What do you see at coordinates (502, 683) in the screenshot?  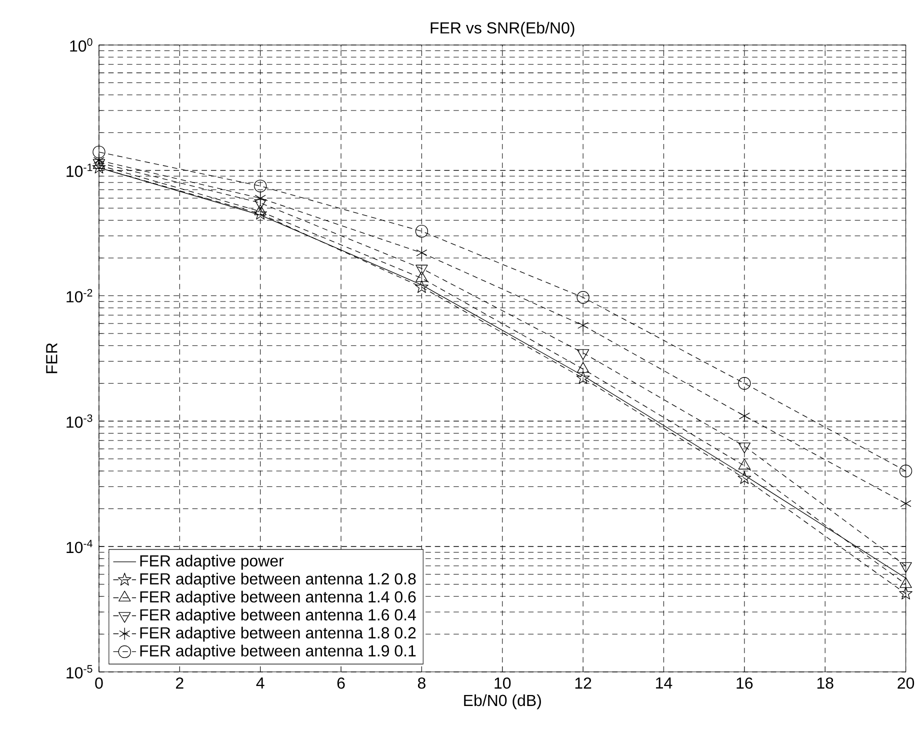 I see `x-tick-label: 10` at bounding box center [502, 683].